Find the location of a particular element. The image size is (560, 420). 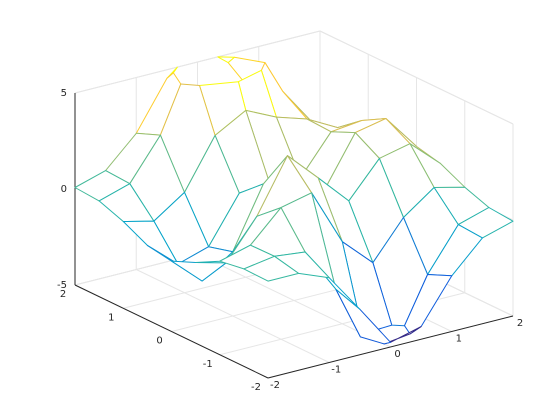

y-axis is located at coordinates (171, 331).